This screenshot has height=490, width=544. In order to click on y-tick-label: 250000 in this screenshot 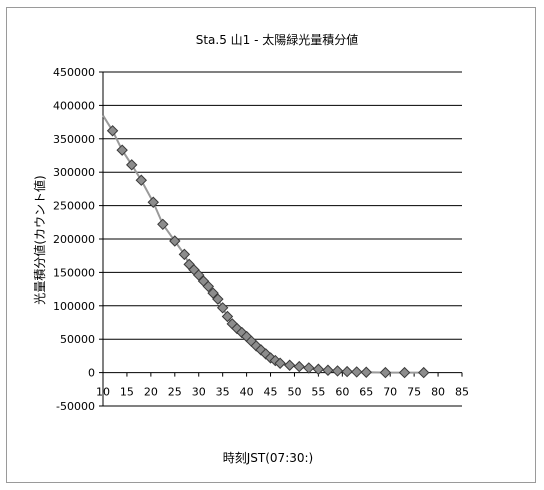, I will do `click(74, 206)`.